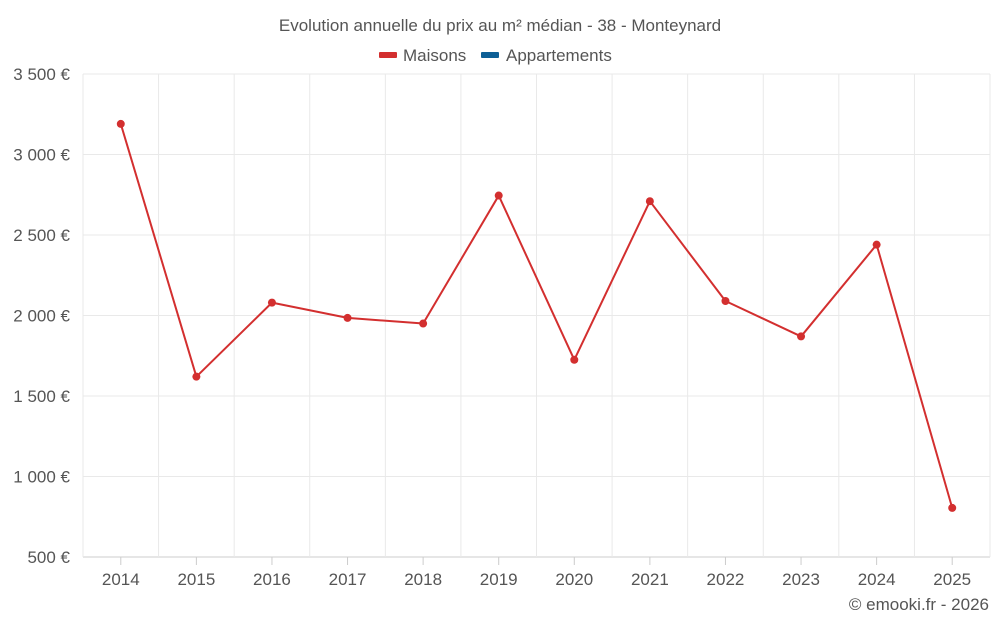 The width and height of the screenshot is (1000, 625). What do you see at coordinates (196, 579) in the screenshot?
I see `x-tick-label: 2015` at bounding box center [196, 579].